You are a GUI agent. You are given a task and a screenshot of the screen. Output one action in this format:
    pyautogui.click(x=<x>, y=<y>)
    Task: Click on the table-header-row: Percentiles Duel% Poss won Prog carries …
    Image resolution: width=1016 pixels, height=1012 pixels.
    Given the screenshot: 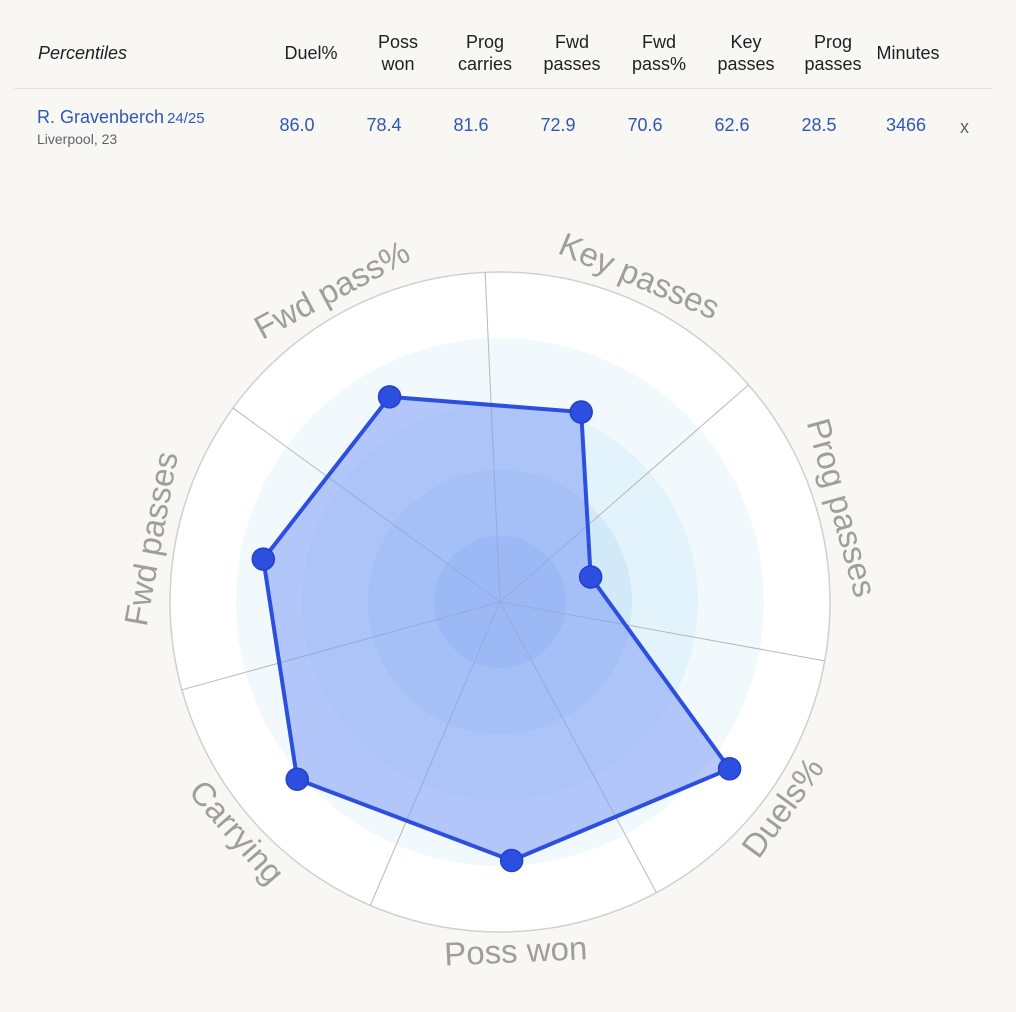 What is the action you would take?
    pyautogui.click(x=503, y=55)
    